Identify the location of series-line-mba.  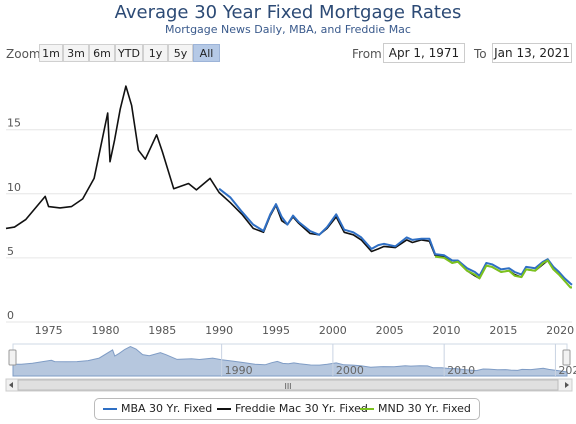
(395, 236).